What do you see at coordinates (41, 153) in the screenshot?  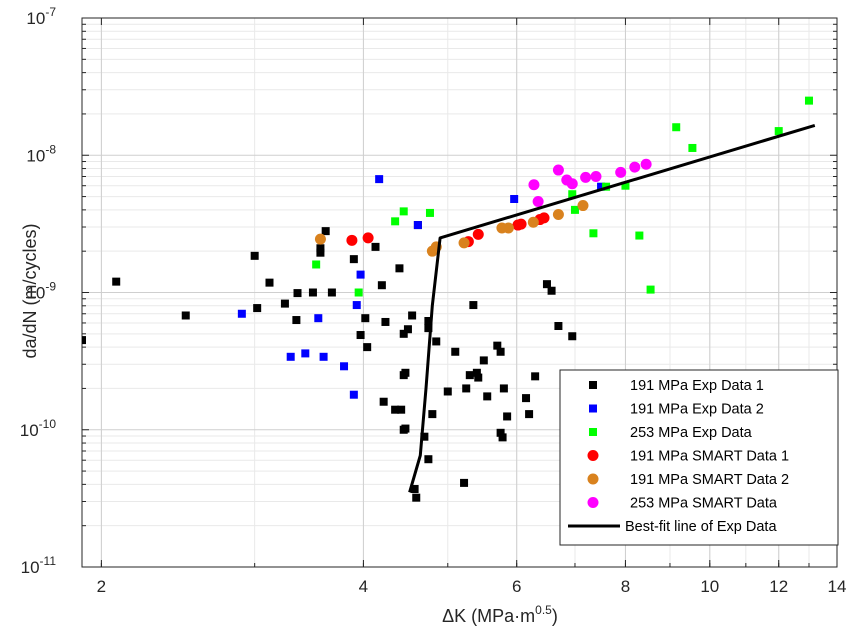 I see `y-tick-label: 10⁻⁸` at bounding box center [41, 153].